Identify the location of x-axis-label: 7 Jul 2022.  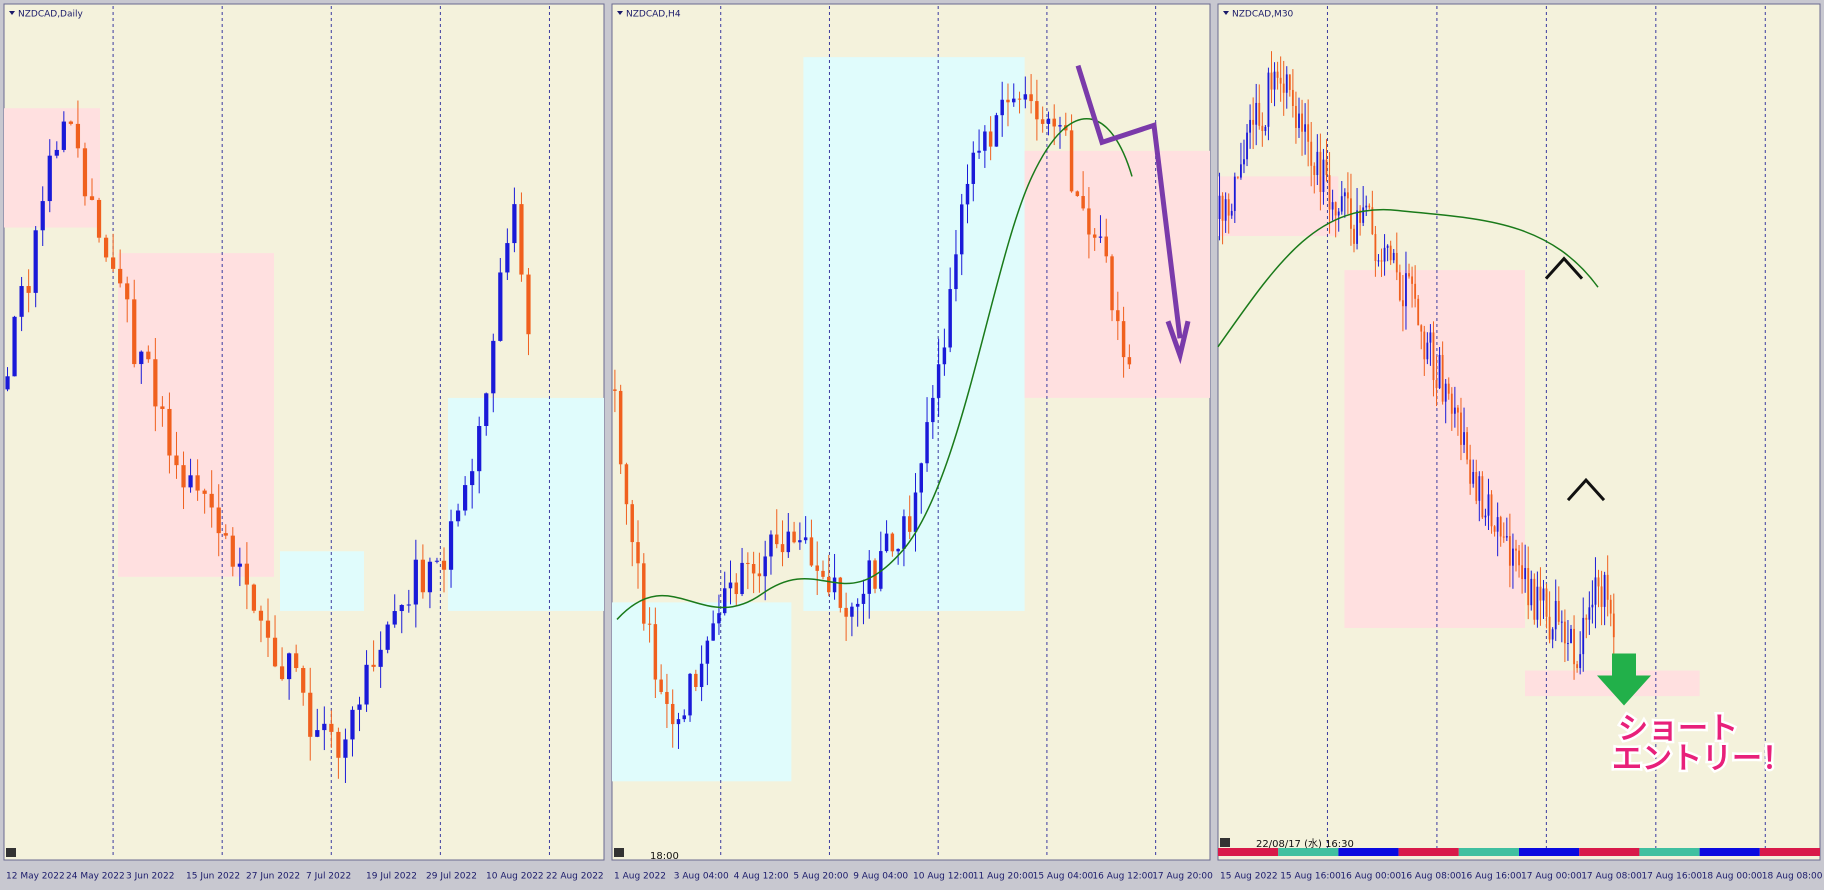
(328, 877).